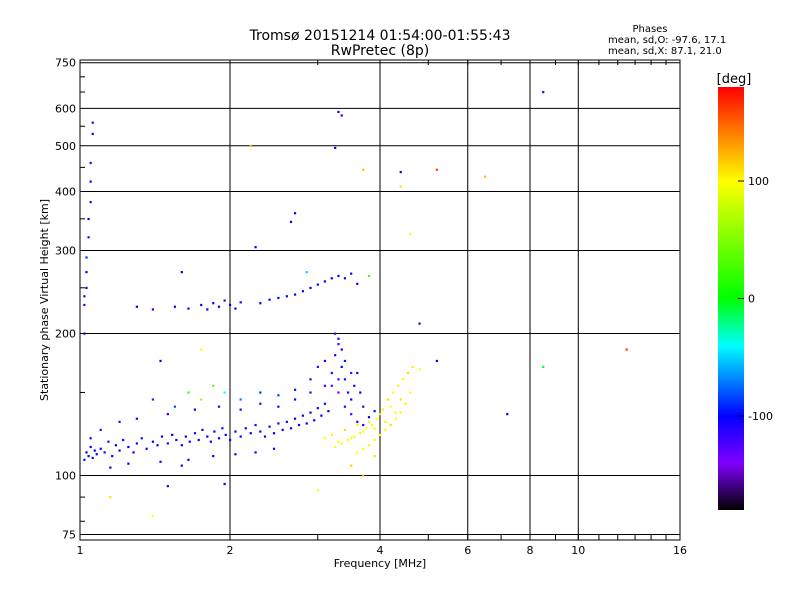 This screenshot has height=600, width=800. I want to click on legend-line-o: mean, sd,O: -97.6, 17.1, so click(667, 40).